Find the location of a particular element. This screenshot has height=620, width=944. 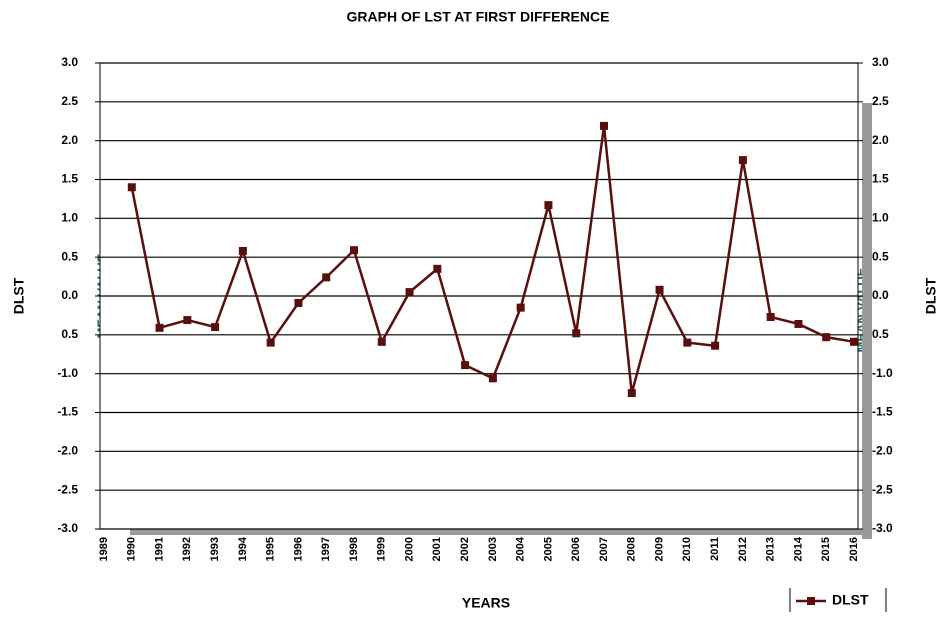

y-tick-label: 3.0 is located at coordinates (69, 62).